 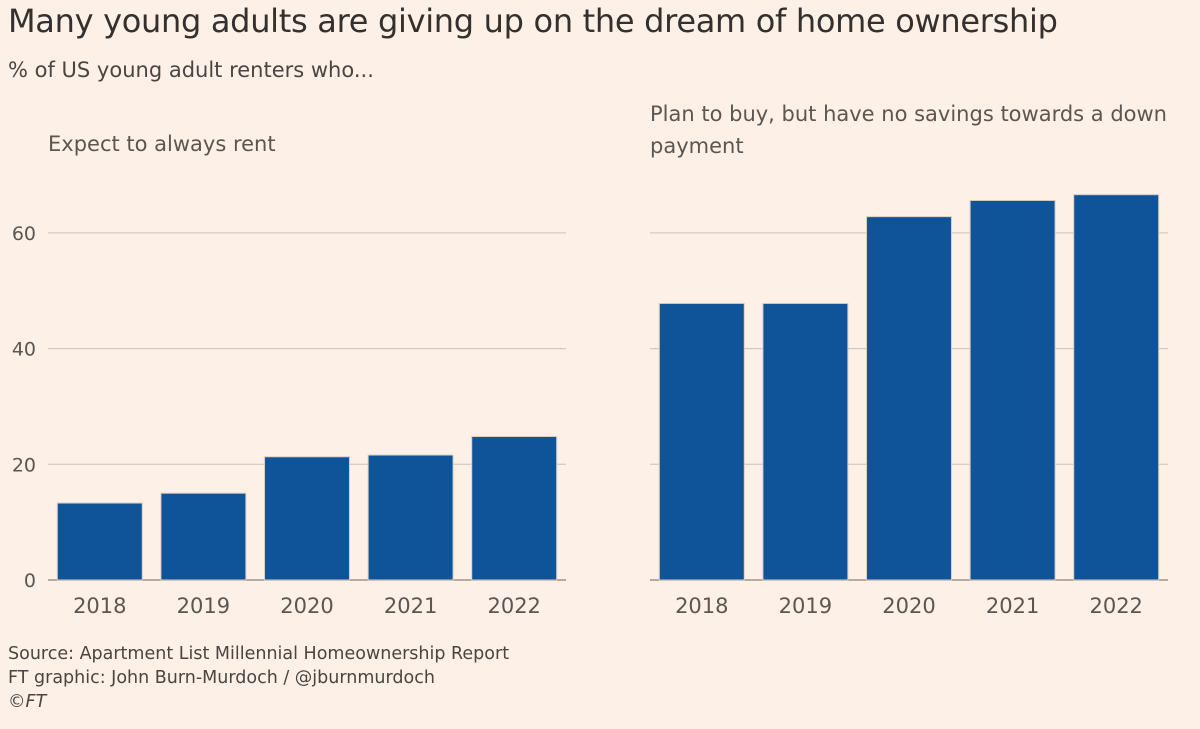 What do you see at coordinates (1115, 606) in the screenshot?
I see `x-tick-label-right-2022: 2022` at bounding box center [1115, 606].